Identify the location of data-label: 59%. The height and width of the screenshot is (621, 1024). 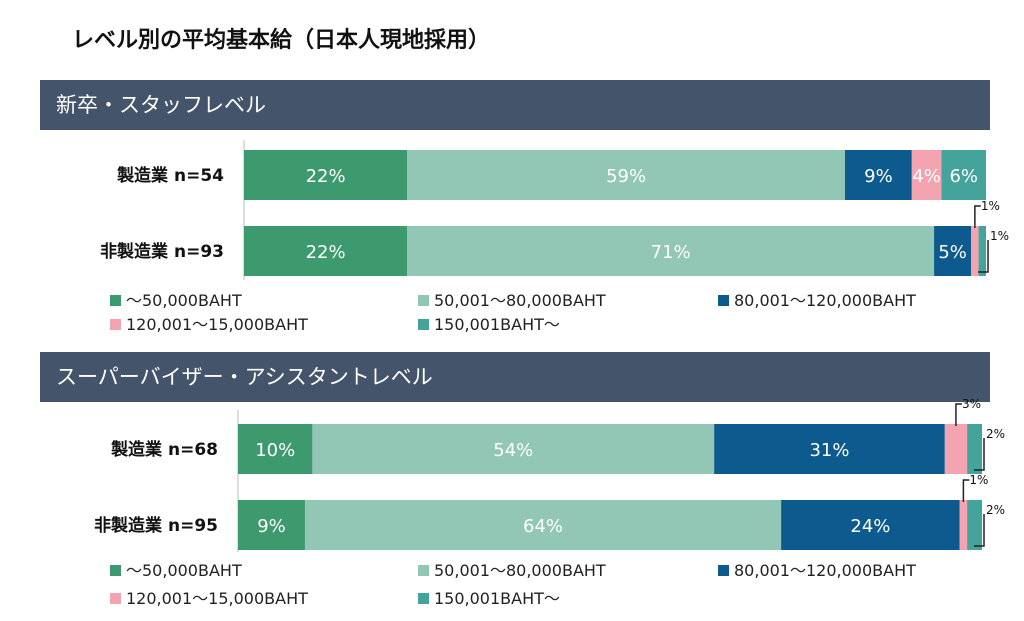
(626, 176).